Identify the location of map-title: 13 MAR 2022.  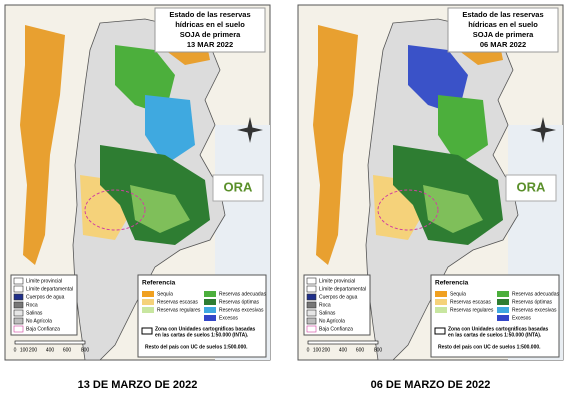
(210, 44).